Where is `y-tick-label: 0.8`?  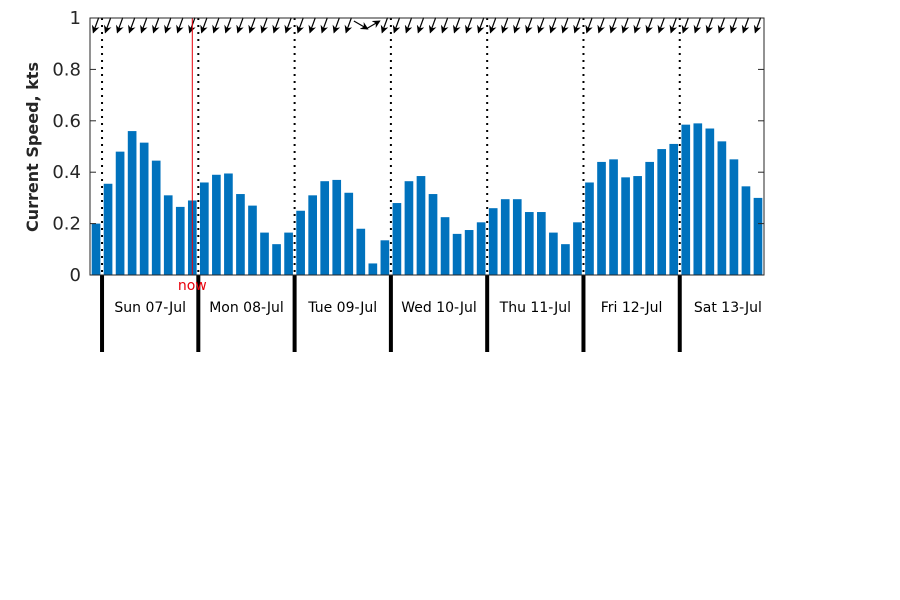 y-tick-label: 0.8 is located at coordinates (66, 69).